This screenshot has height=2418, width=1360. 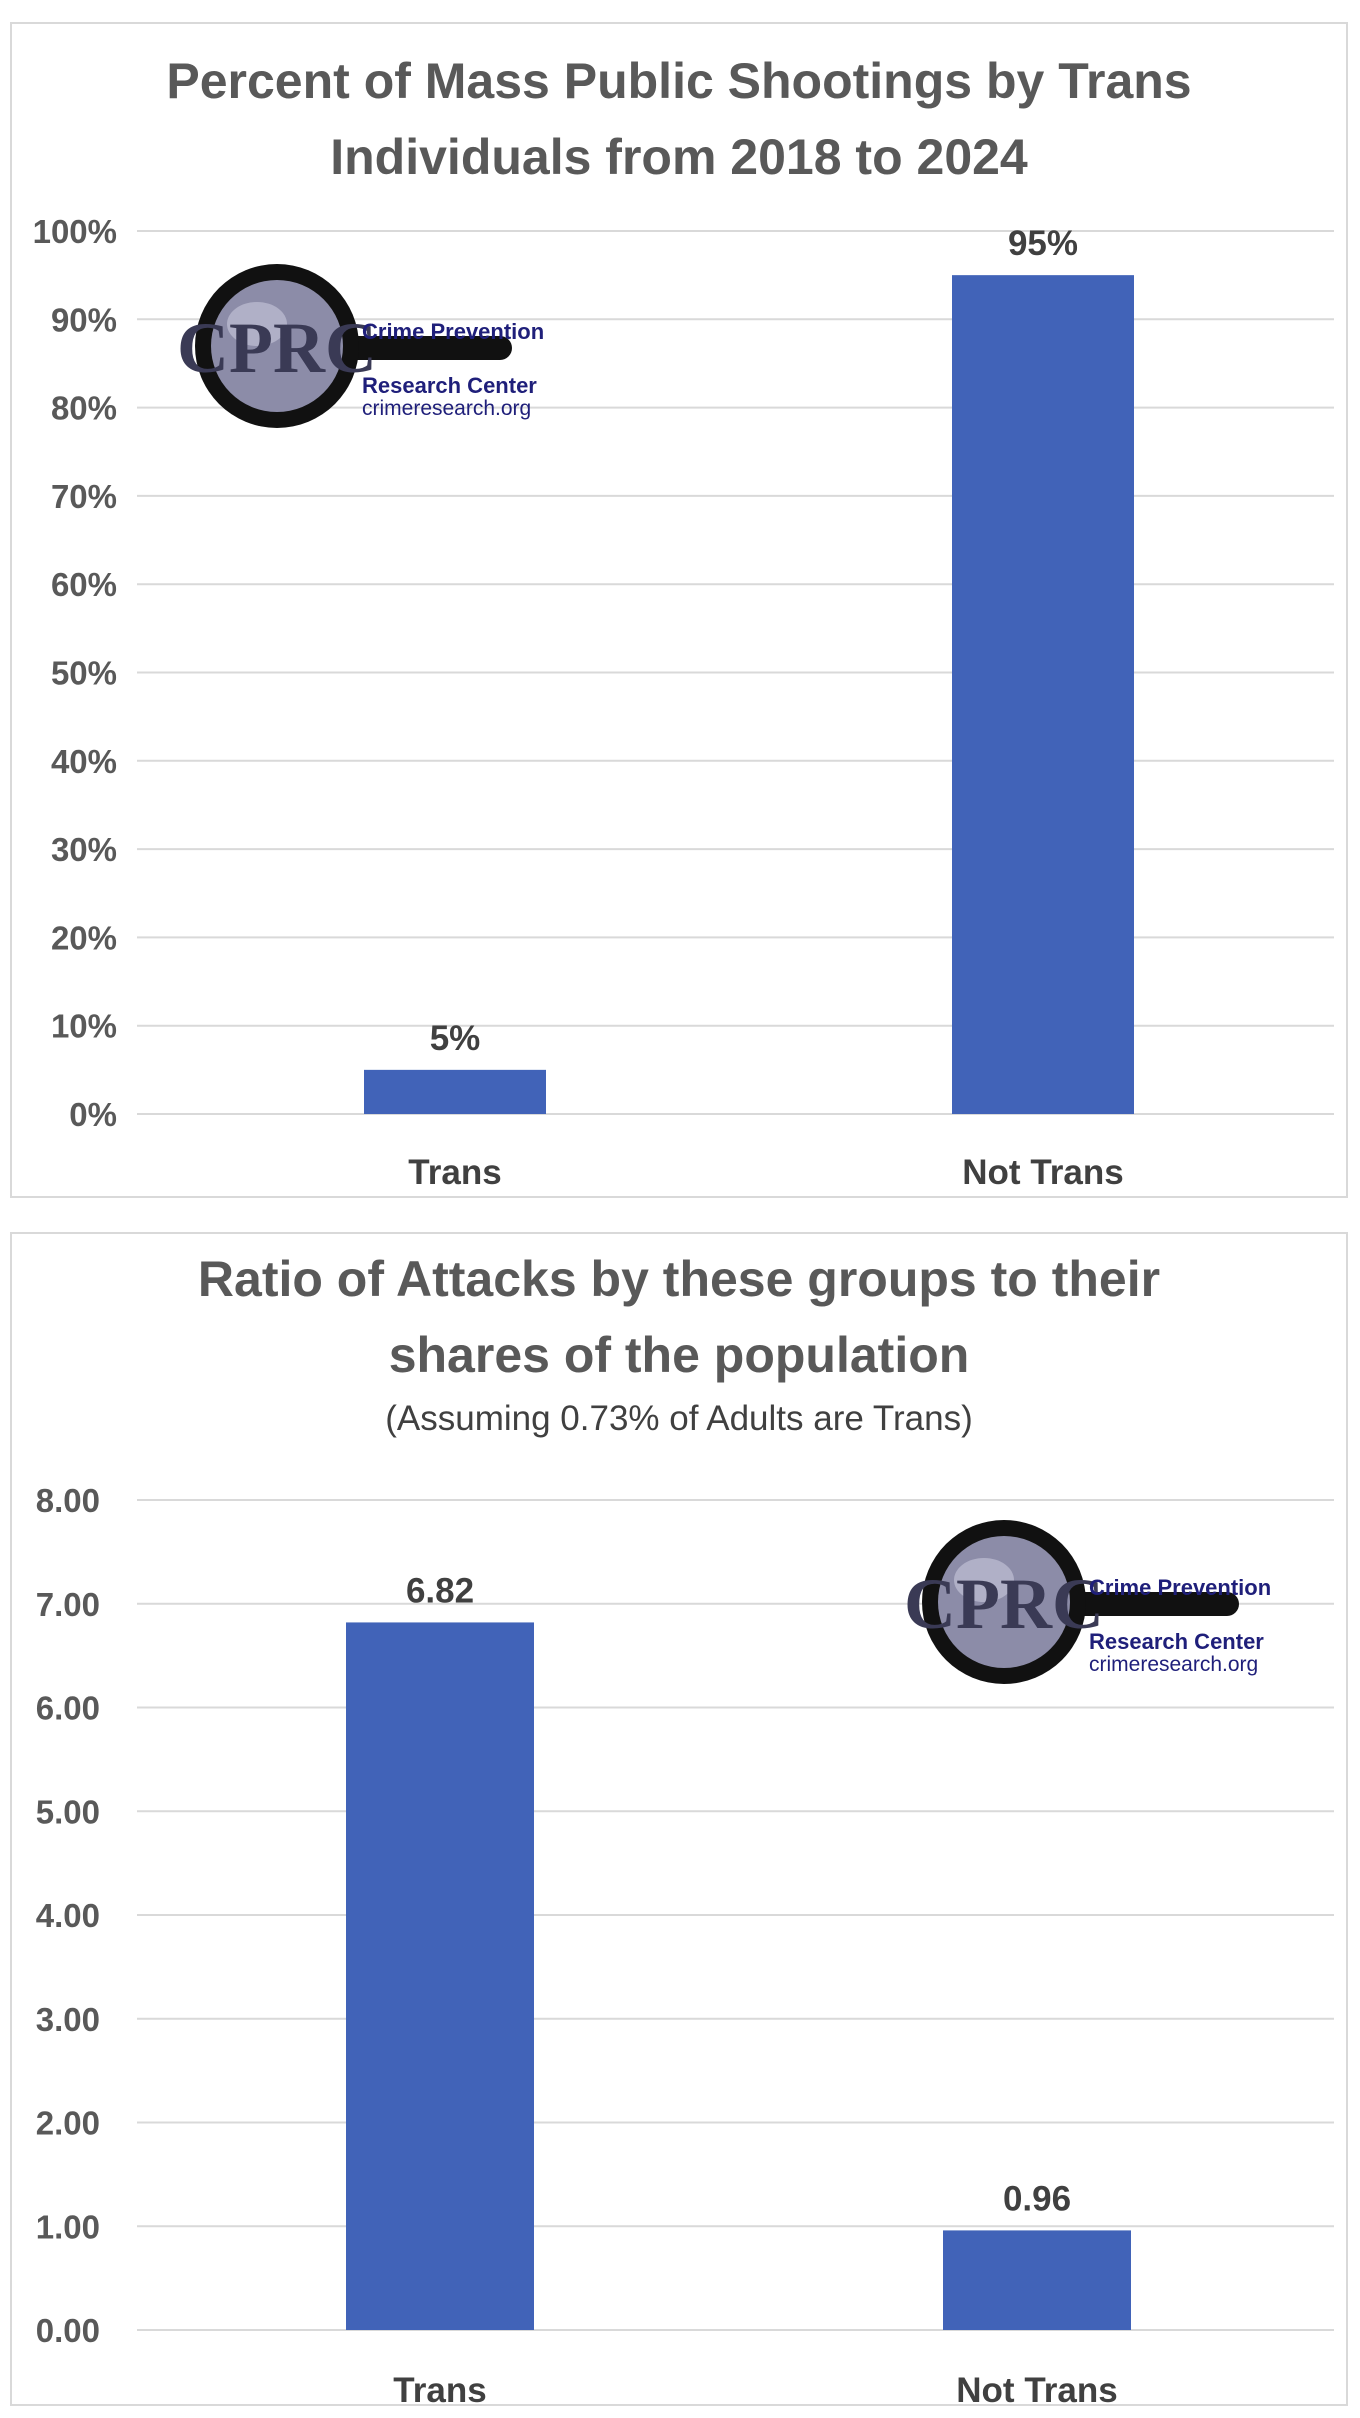 I want to click on data-labels: 6.82 0.96, so click(x=738, y=1894).